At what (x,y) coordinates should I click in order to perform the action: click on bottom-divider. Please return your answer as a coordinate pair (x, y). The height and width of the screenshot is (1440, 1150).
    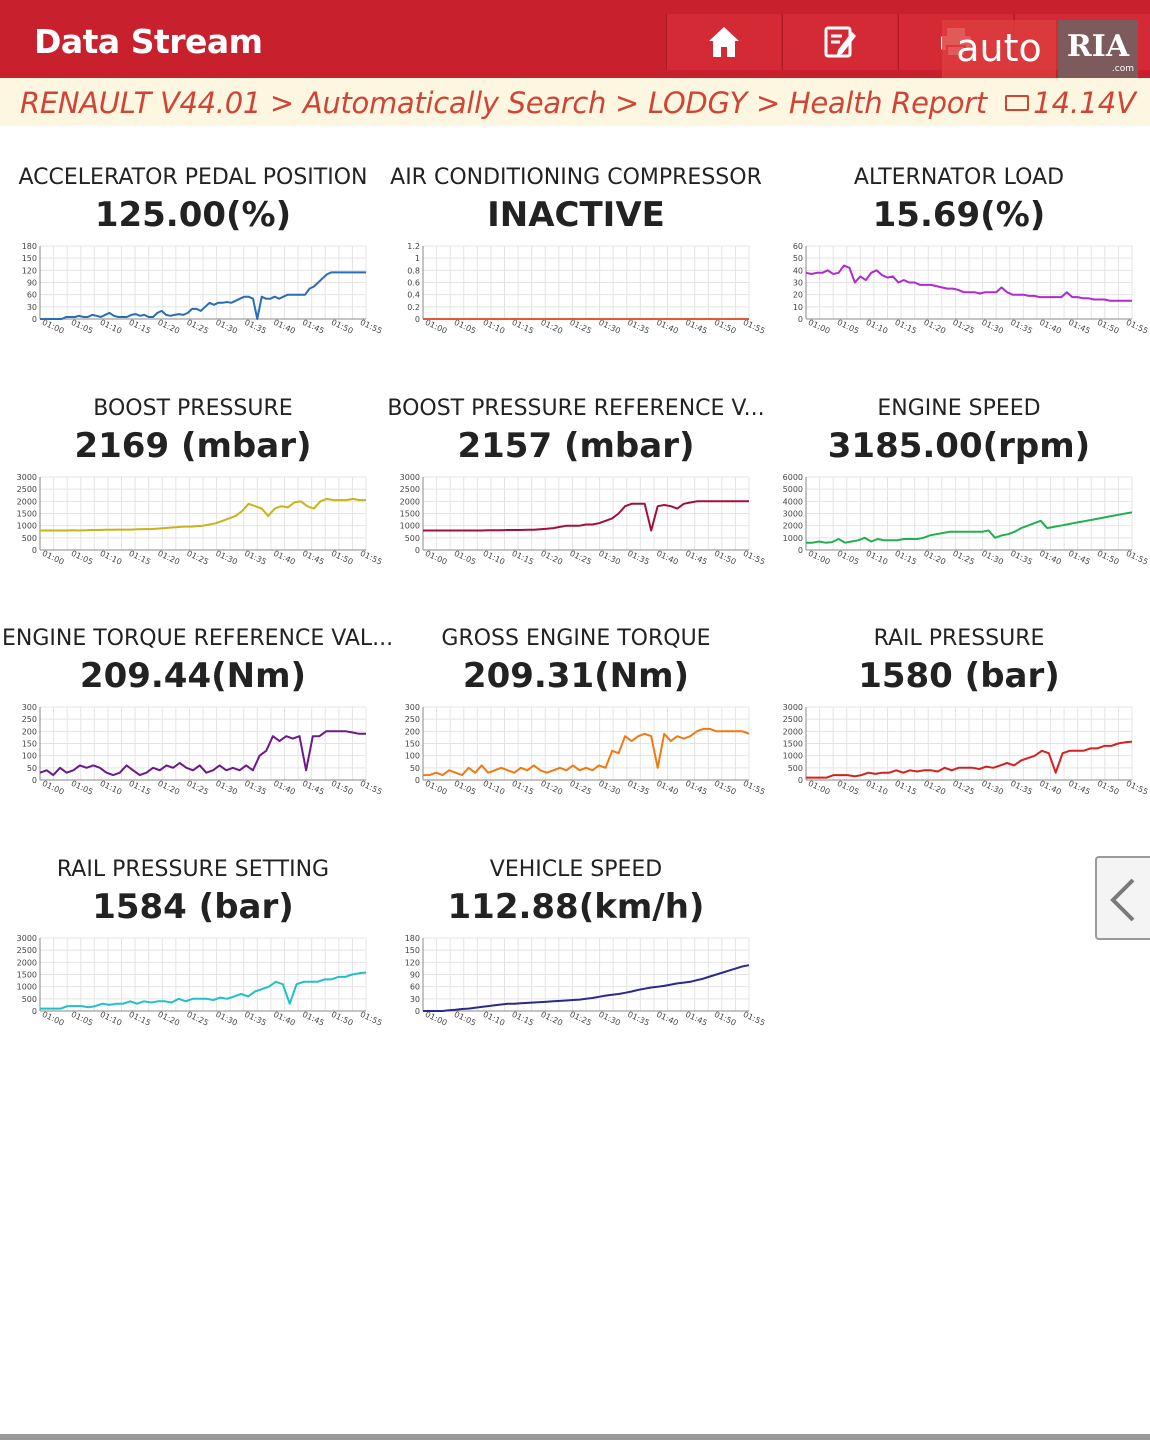
    Looking at the image, I should click on (575, 1437).